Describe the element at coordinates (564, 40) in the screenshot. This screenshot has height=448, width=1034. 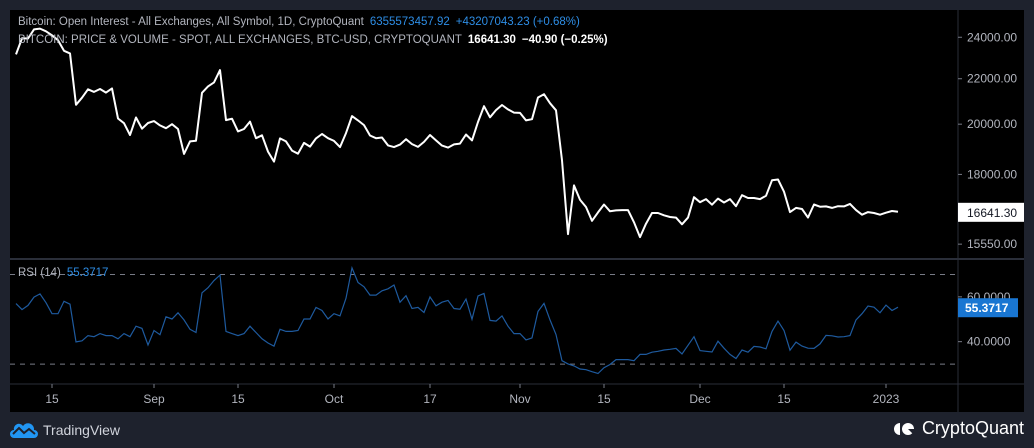
I see `price-change: −40.90 (−0.25%)` at that location.